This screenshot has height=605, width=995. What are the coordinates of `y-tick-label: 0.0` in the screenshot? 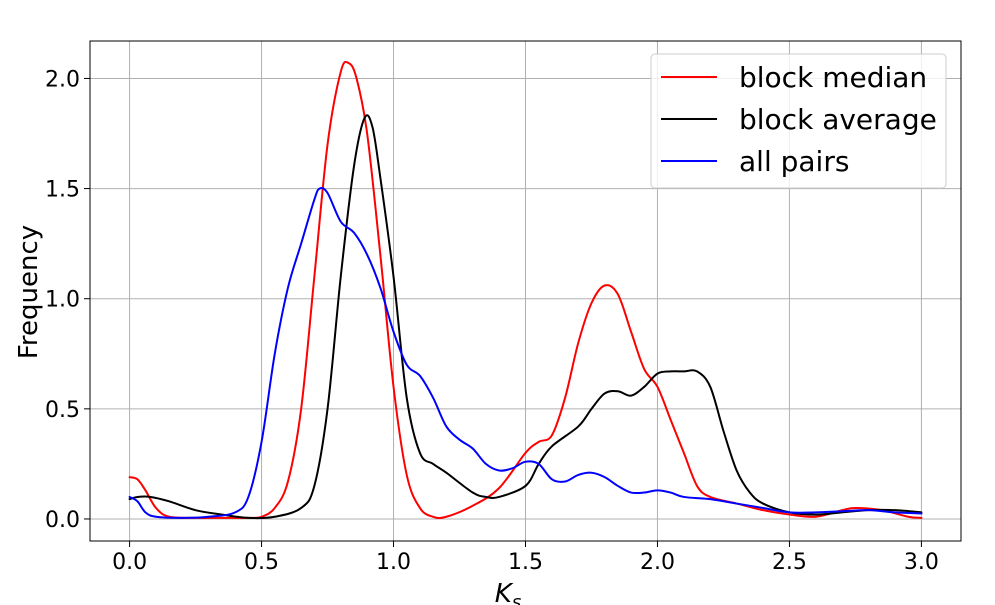 It's located at (62, 520).